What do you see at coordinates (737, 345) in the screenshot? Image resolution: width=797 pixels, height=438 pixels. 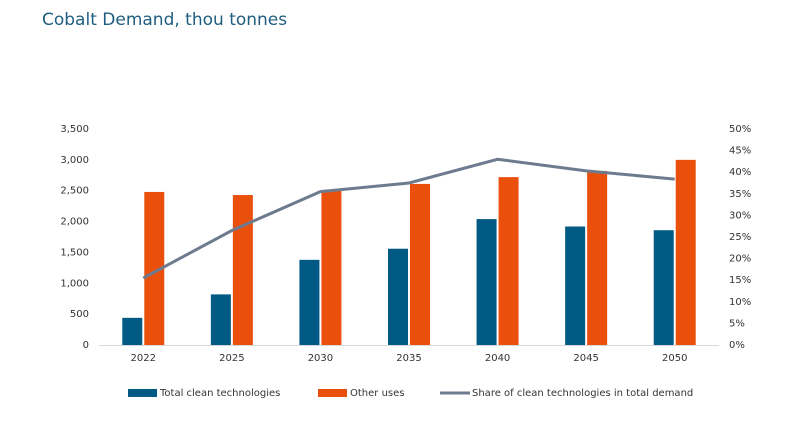 I see `y2-tick-label: 0%` at bounding box center [737, 345].